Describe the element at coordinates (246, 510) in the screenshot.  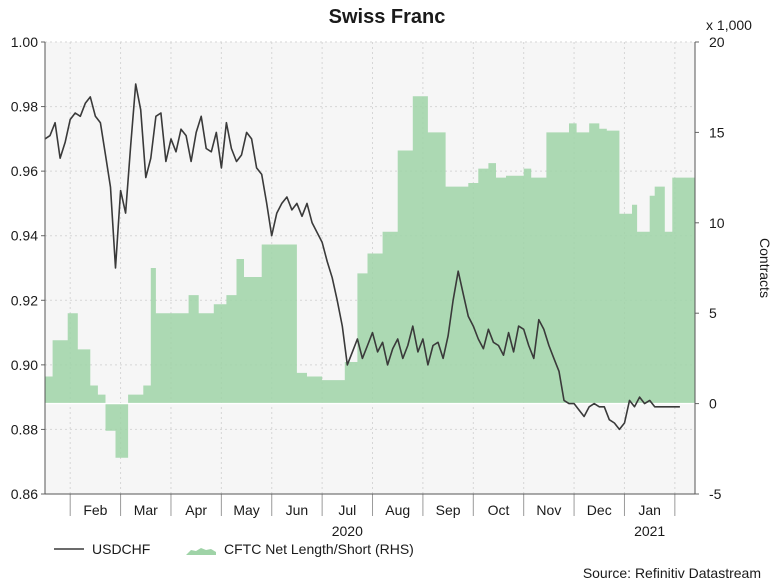
I see `x-month-label: May` at that location.